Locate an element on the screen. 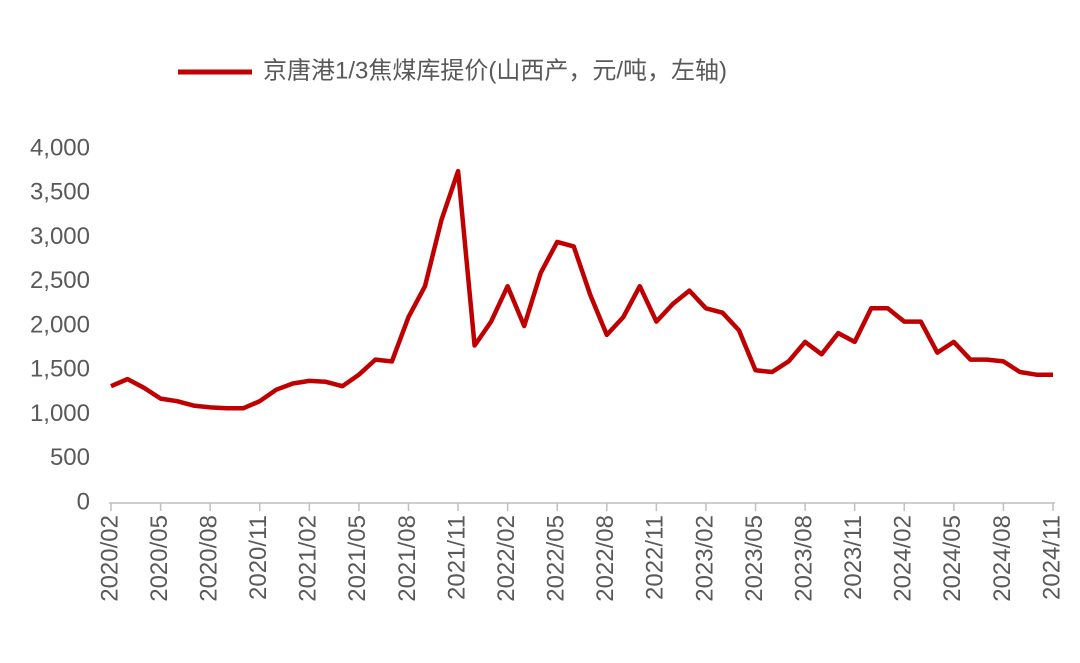 The width and height of the screenshot is (1080, 663). x-tick-label: 2024/05 is located at coordinates (952, 558).